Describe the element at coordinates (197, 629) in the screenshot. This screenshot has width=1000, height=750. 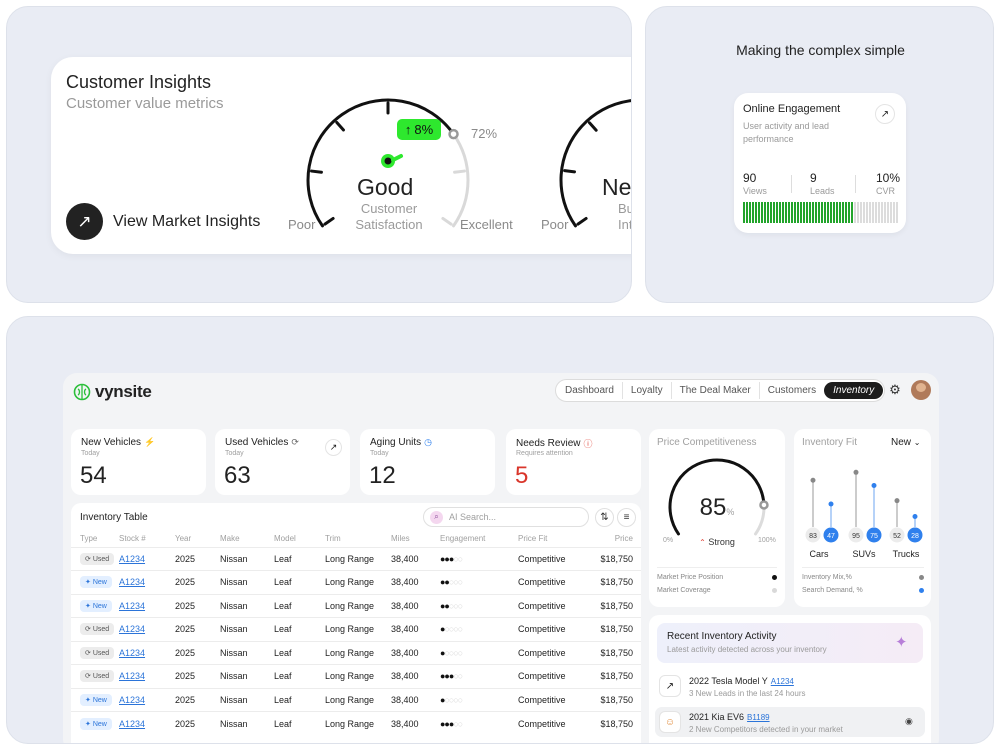
I see `year-cell: 2025` at that location.